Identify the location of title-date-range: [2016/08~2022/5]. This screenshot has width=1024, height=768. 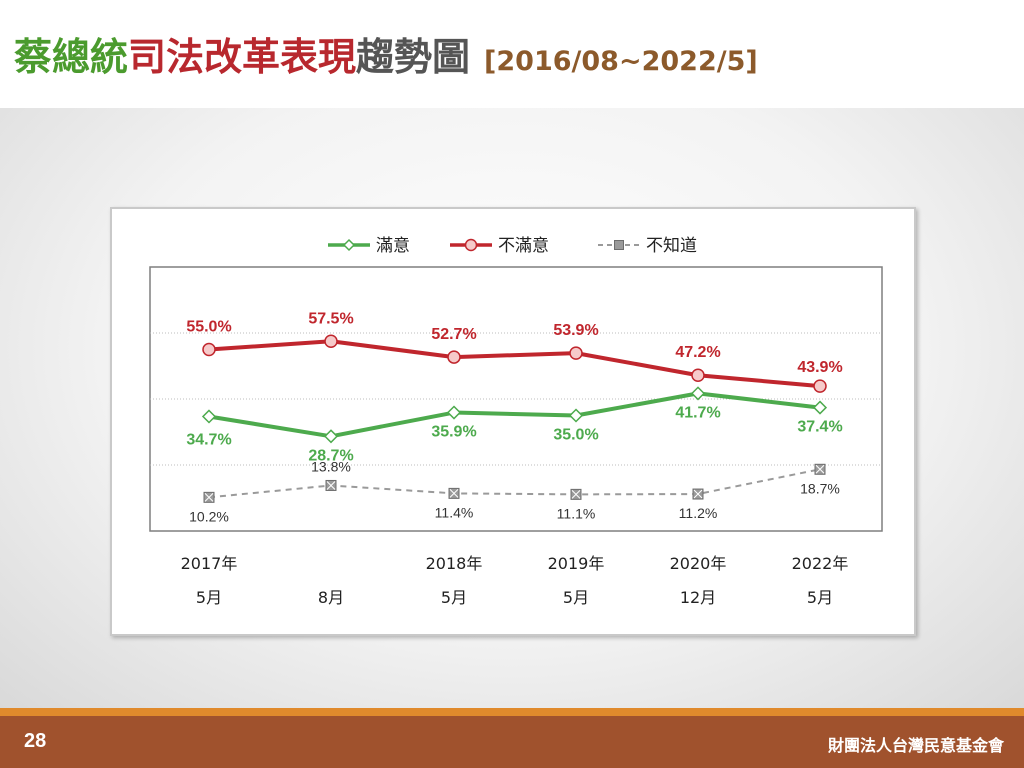
(621, 61).